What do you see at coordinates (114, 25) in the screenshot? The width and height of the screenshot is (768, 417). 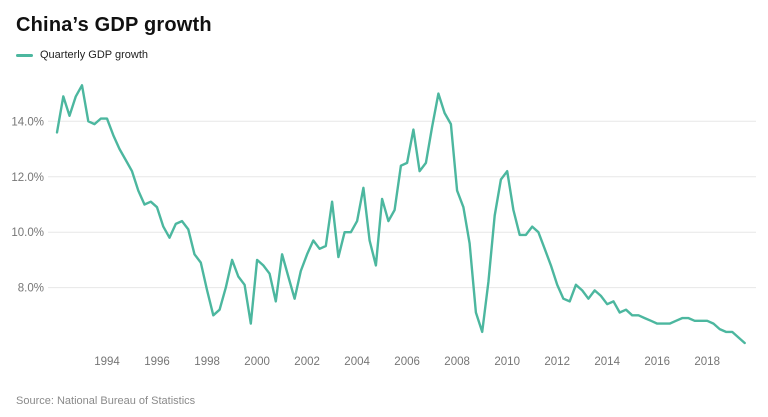 I see `page-title: China’s GDP growth` at bounding box center [114, 25].